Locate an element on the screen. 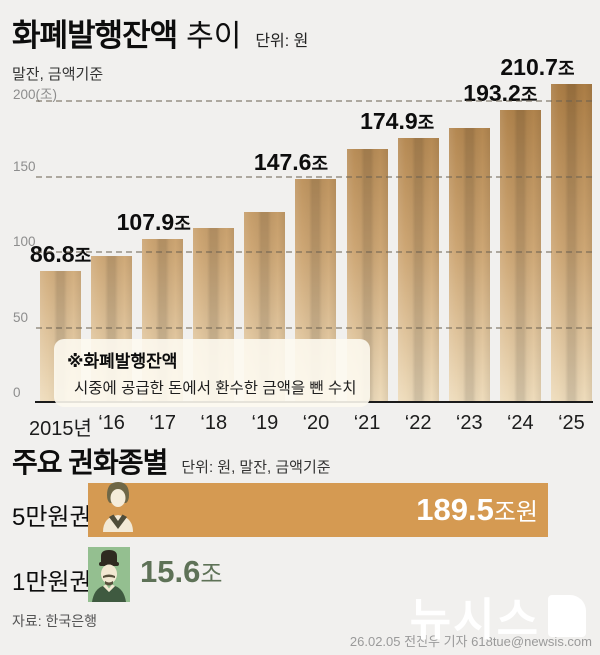  title-suffix: 추이 is located at coordinates (214, 36).